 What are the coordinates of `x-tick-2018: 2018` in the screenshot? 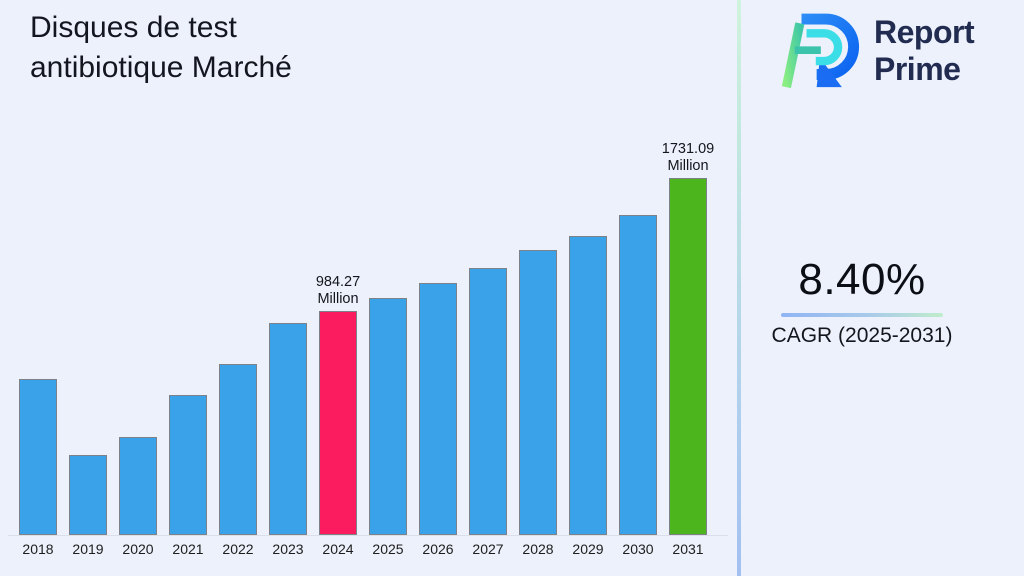 It's located at (38, 549).